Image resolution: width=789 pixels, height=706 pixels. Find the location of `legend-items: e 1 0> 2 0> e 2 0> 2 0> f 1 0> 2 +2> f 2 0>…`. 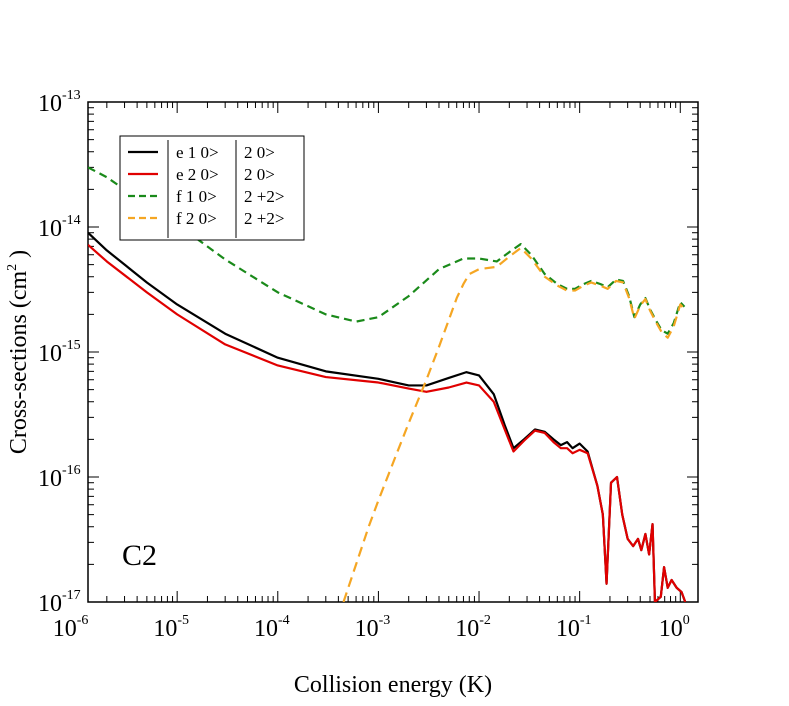

legend-items: e 1 0> 2 0> e 2 0> 2 0> f 1 0> 2 +2> f 2 0>… is located at coordinates (206, 189).